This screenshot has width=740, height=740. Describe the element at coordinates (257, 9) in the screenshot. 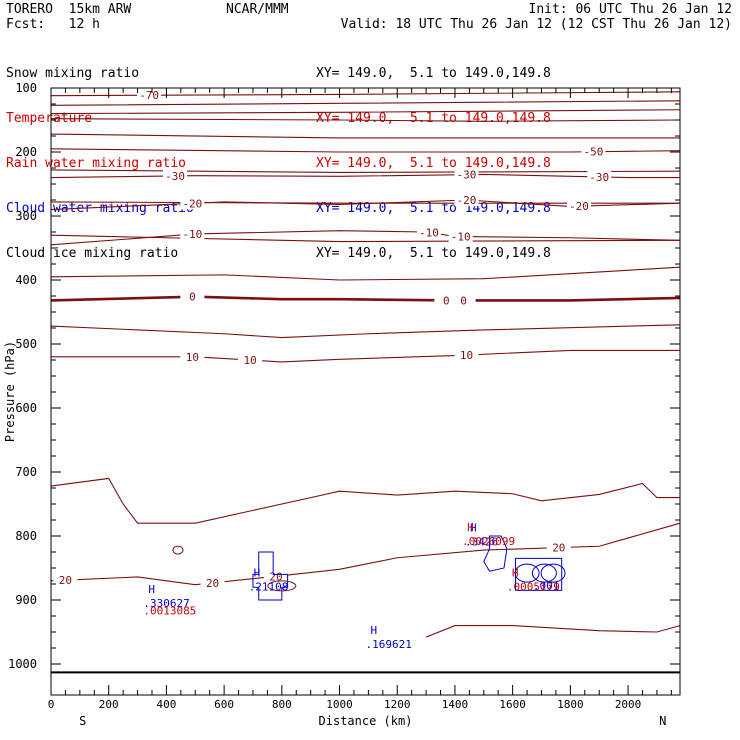

I see `header-center: NCAR/MMM` at that location.